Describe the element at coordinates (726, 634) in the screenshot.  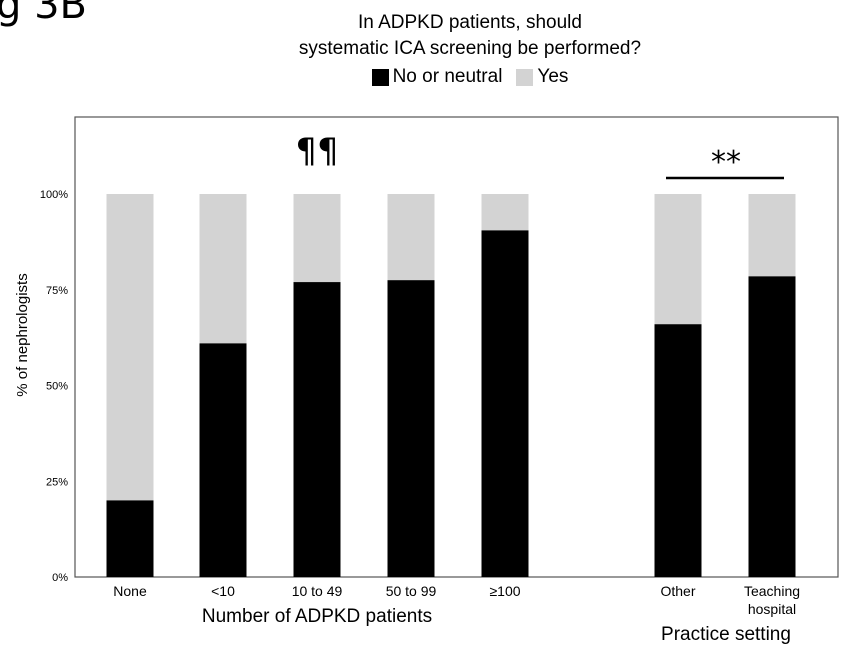
I see `x-axis-label-practice-setting: Practice setting` at that location.